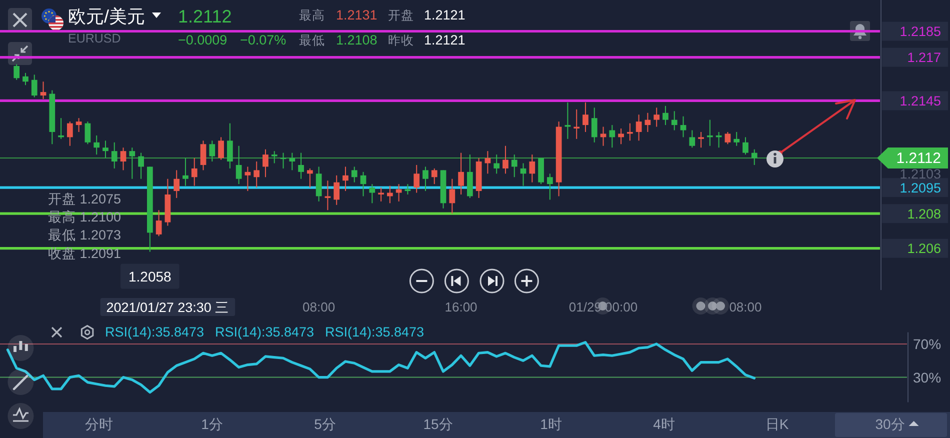 The height and width of the screenshot is (438, 950). Describe the element at coordinates (357, 40) in the screenshot. I see `annotation: 1.2108` at that location.